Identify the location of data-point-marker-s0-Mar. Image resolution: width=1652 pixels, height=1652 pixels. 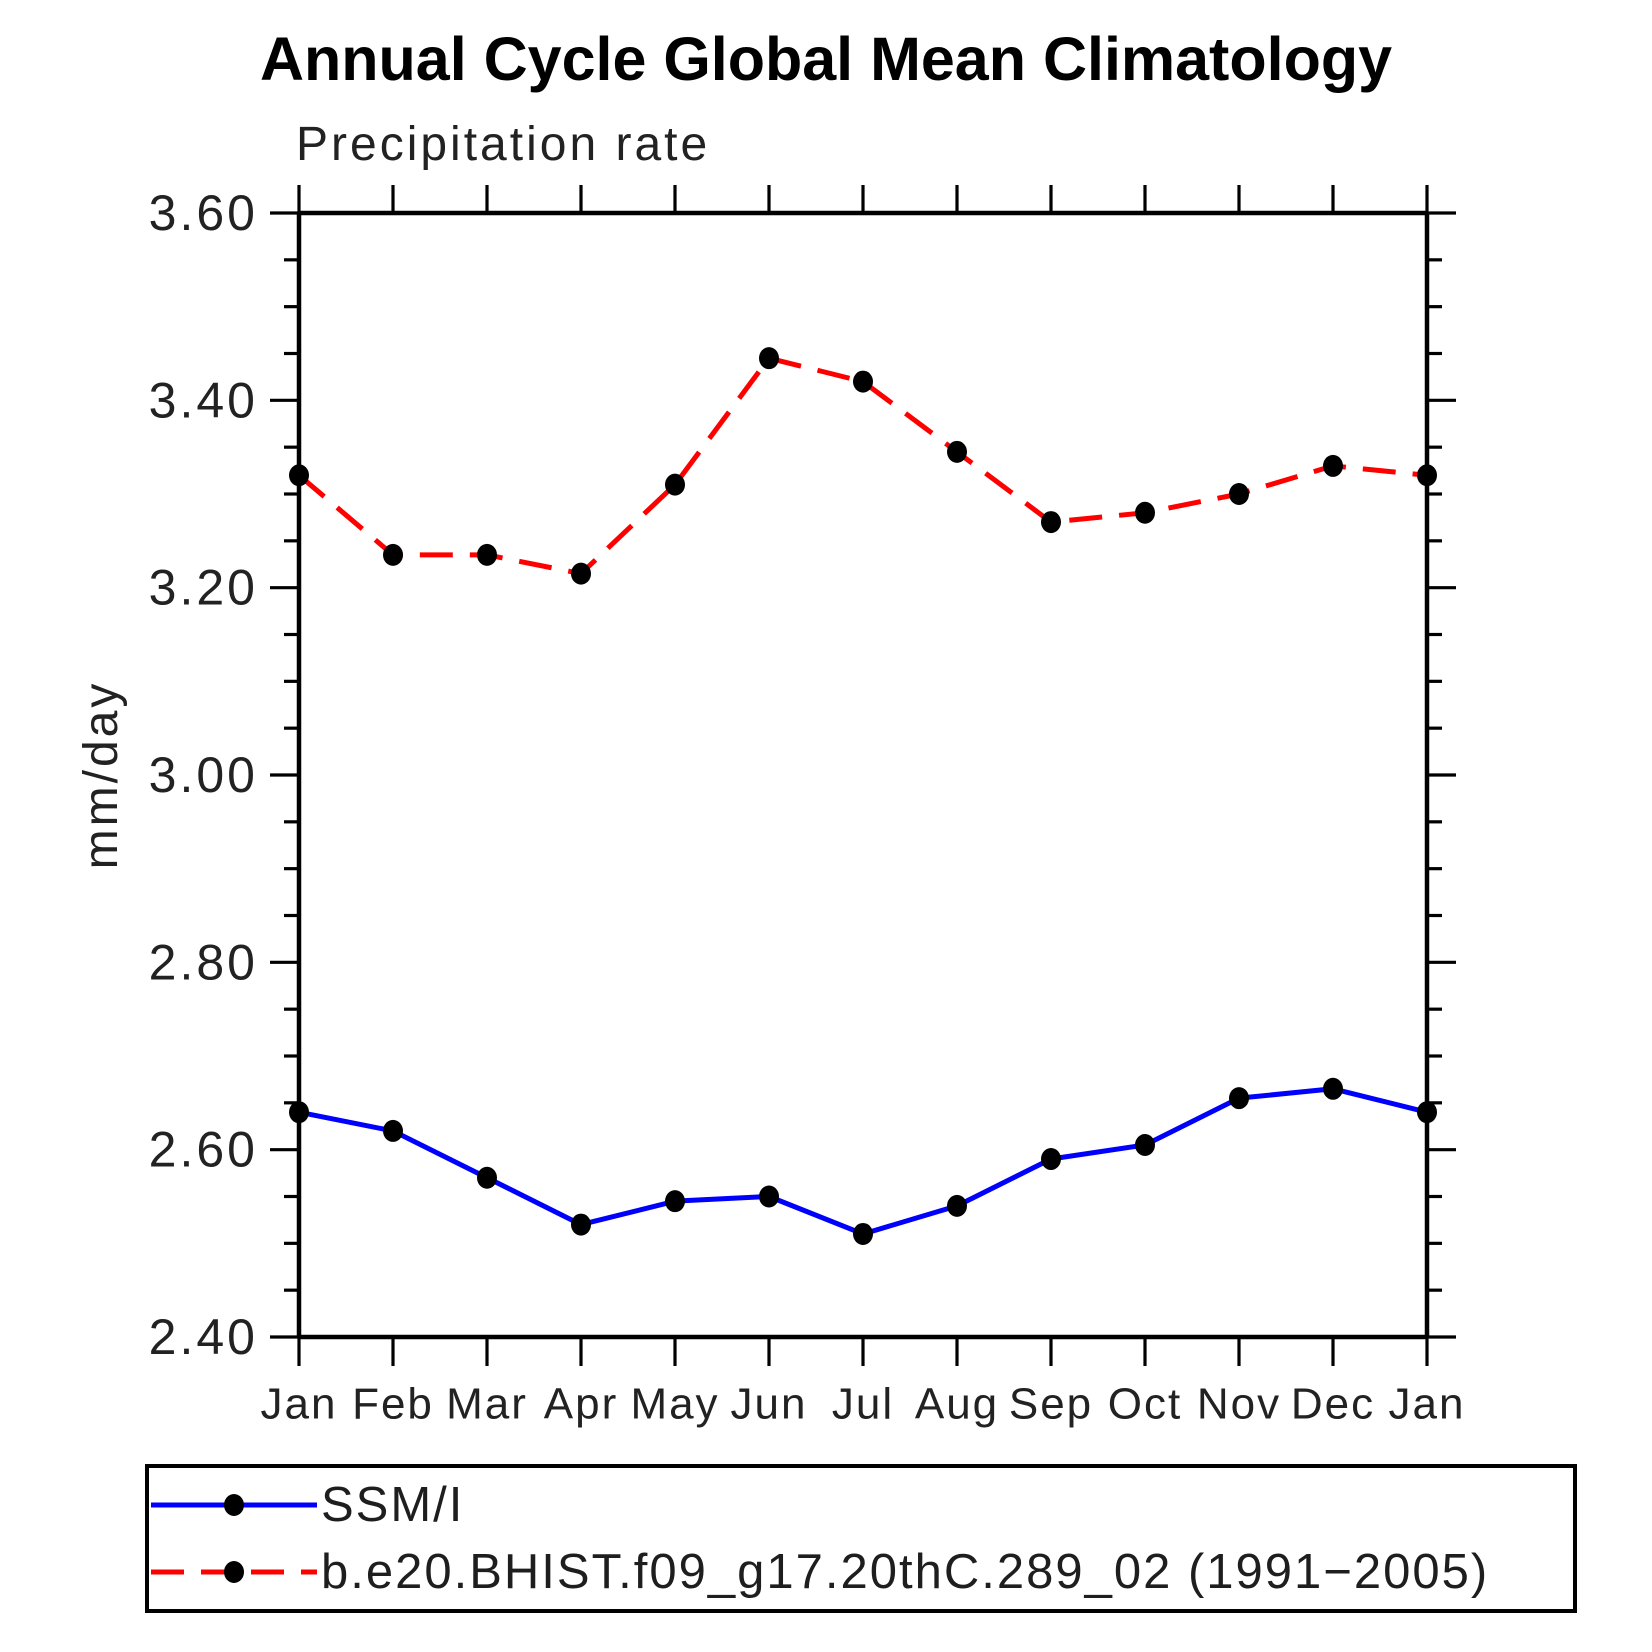
(487, 1177).